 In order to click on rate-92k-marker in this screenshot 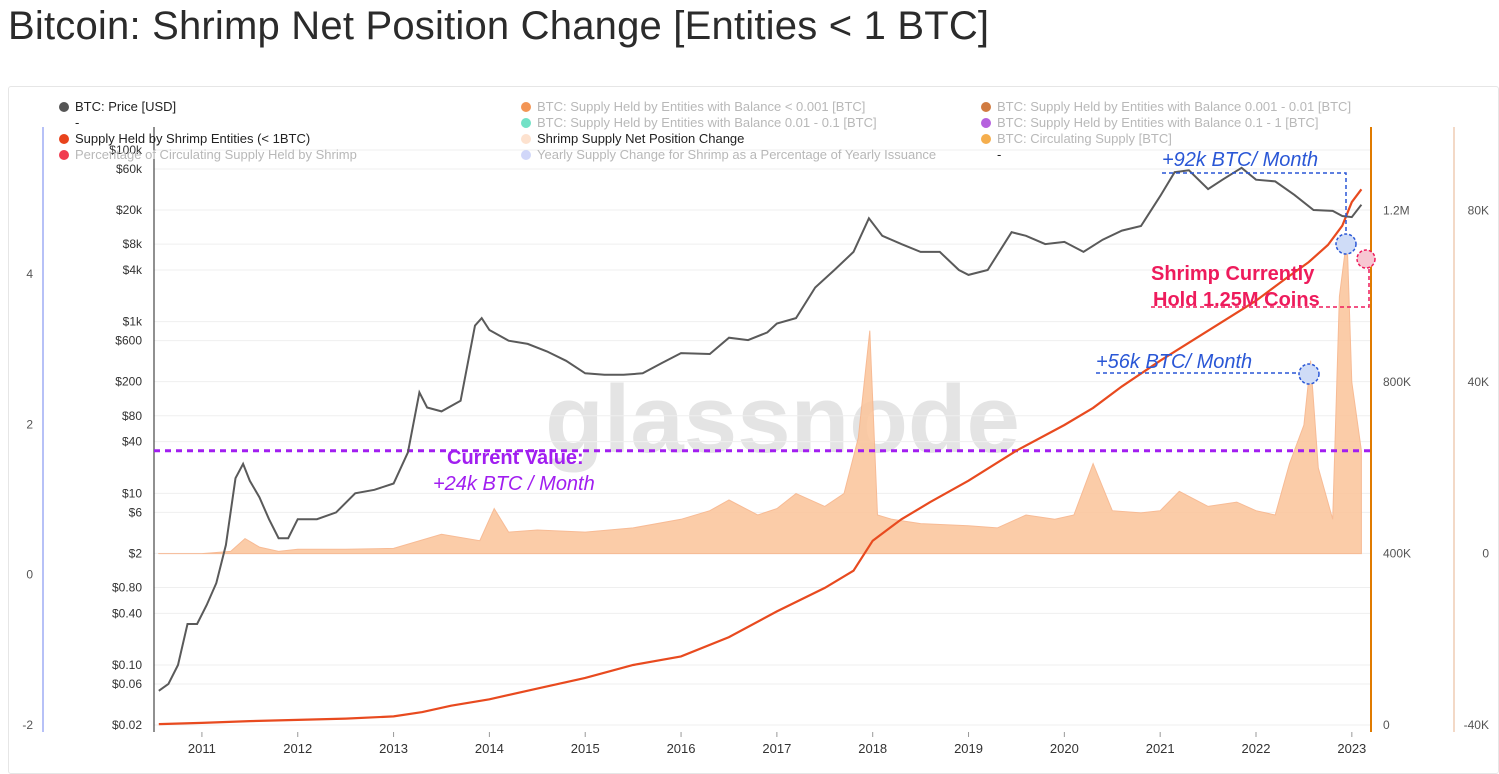, I will do `click(1346, 244)`.